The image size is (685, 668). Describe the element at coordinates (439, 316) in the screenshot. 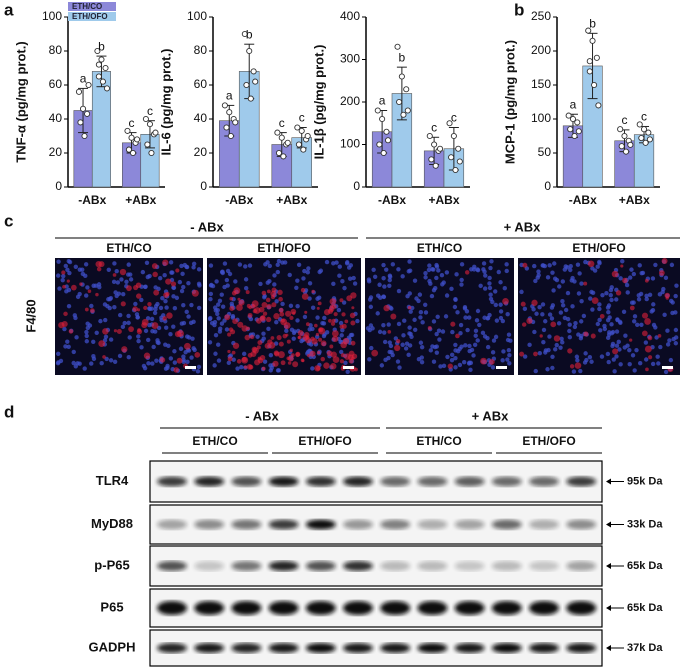

I see `cells` at that location.